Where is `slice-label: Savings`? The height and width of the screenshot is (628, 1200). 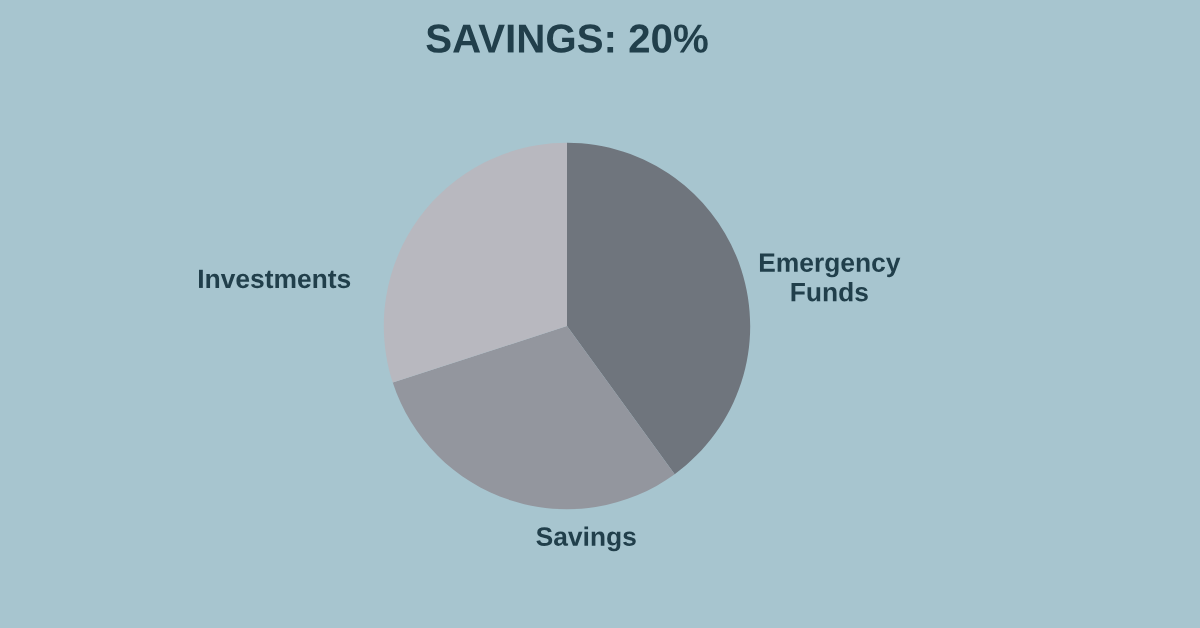
slice-label: Savings is located at coordinates (586, 539).